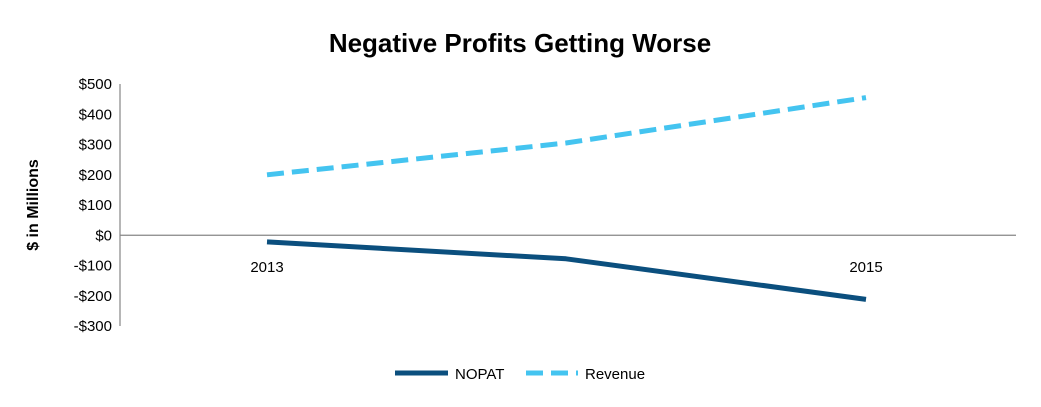 Image resolution: width=1041 pixels, height=407 pixels. I want to click on y-axis-label: $ in Millions, so click(33, 205).